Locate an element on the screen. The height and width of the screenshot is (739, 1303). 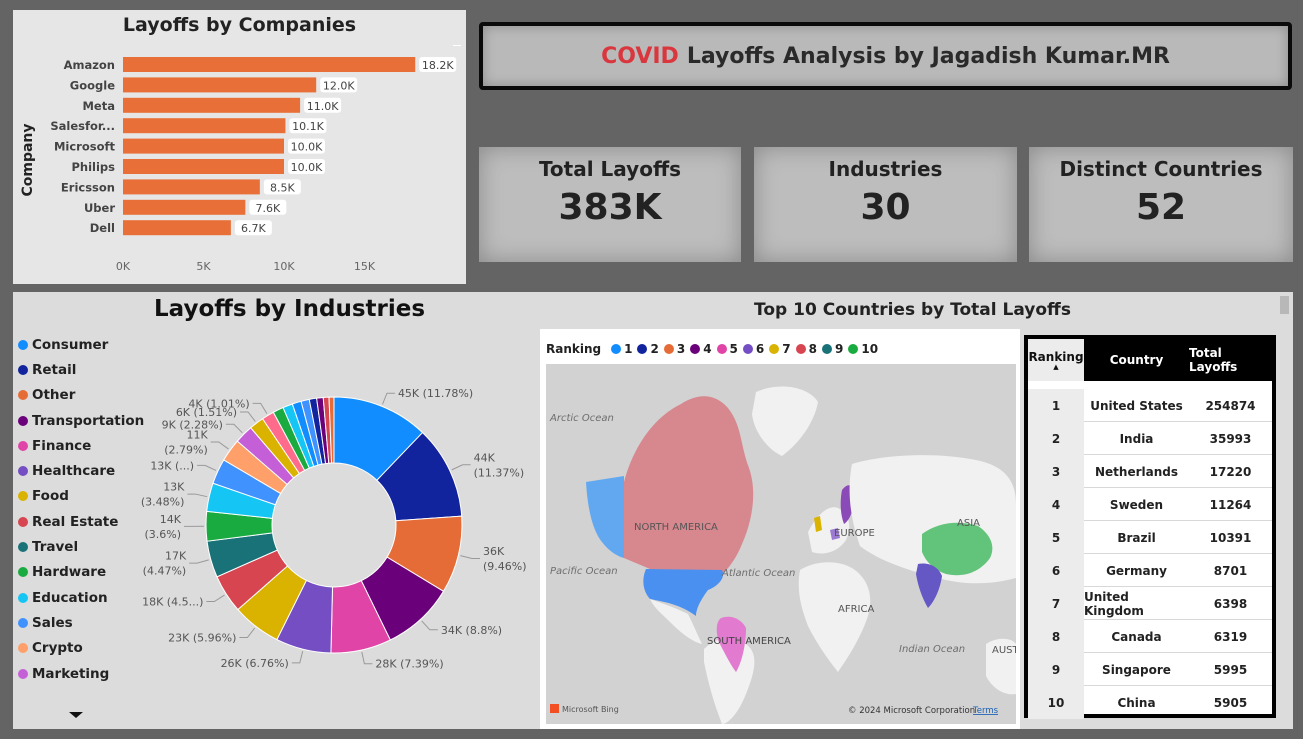
alaska-shape is located at coordinates (605, 517).